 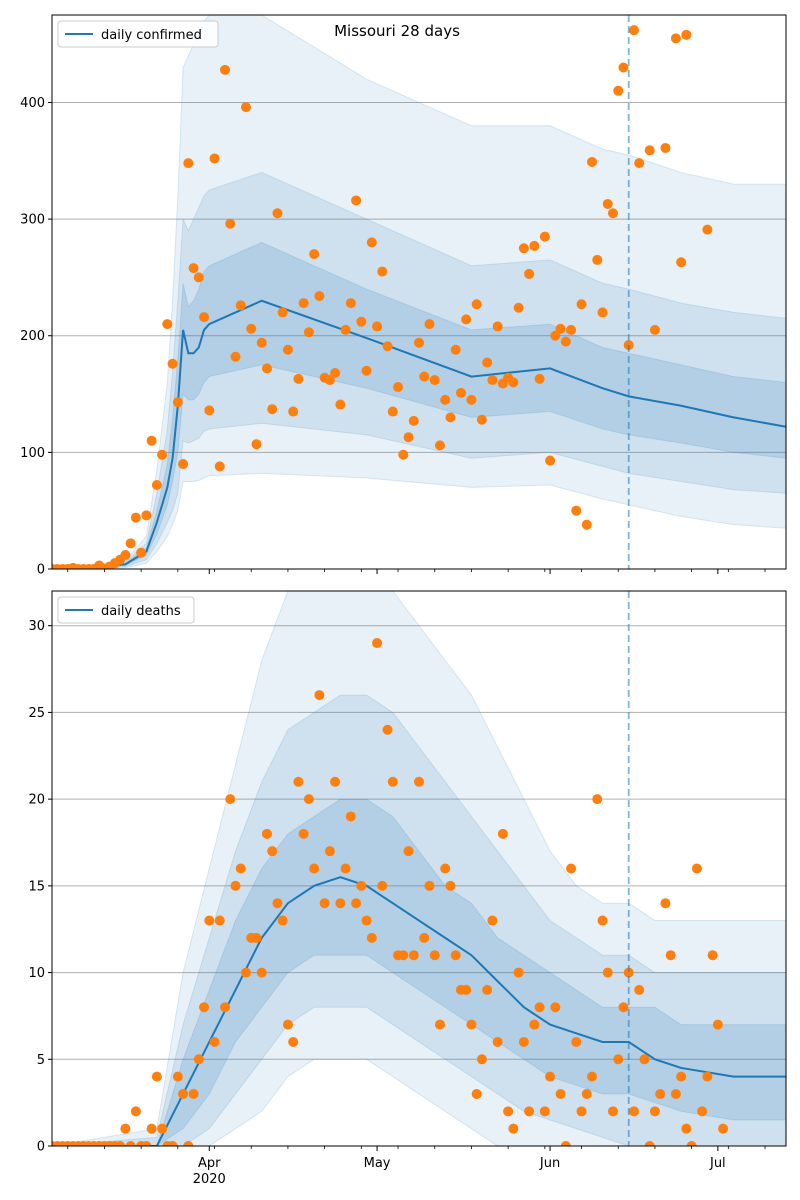 I want to click on y-tick-label: 400, so click(x=32, y=103).